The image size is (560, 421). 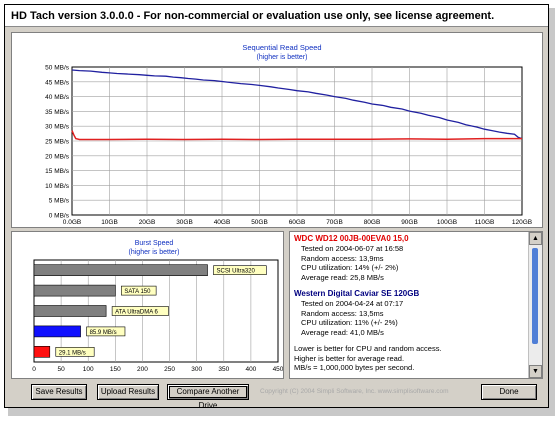 What do you see at coordinates (115, 369) in the screenshot?
I see `x-tick-label: 150` at bounding box center [115, 369].